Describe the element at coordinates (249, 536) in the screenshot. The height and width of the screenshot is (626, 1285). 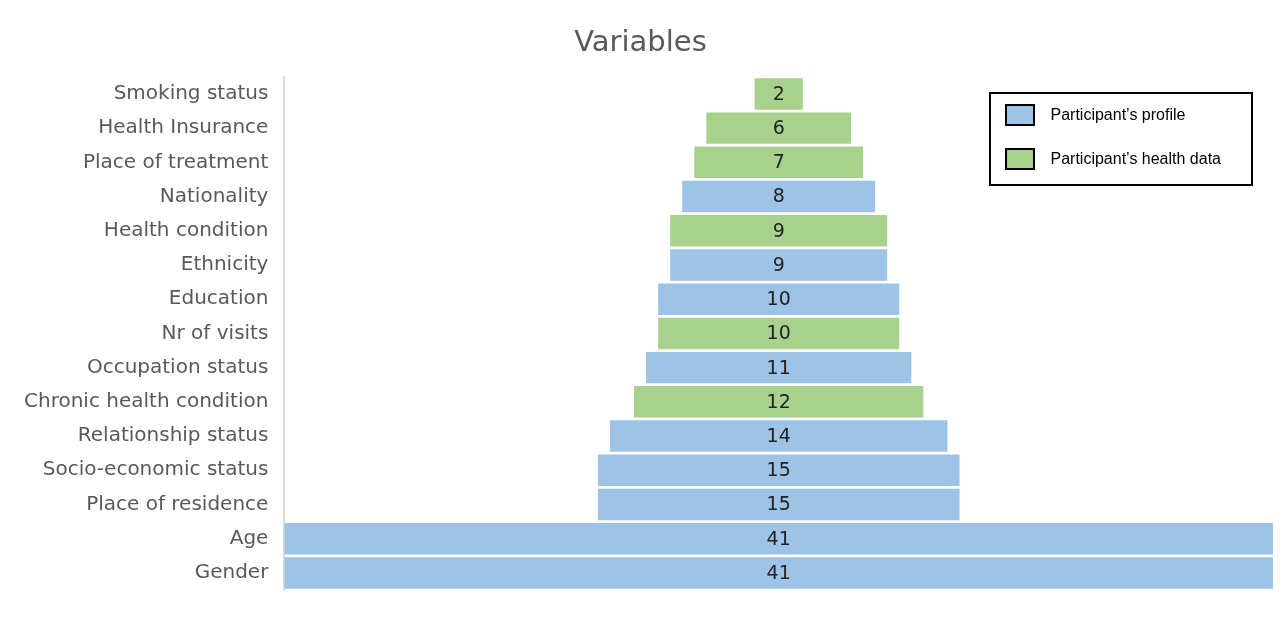
I see `category-label: Age` at that location.